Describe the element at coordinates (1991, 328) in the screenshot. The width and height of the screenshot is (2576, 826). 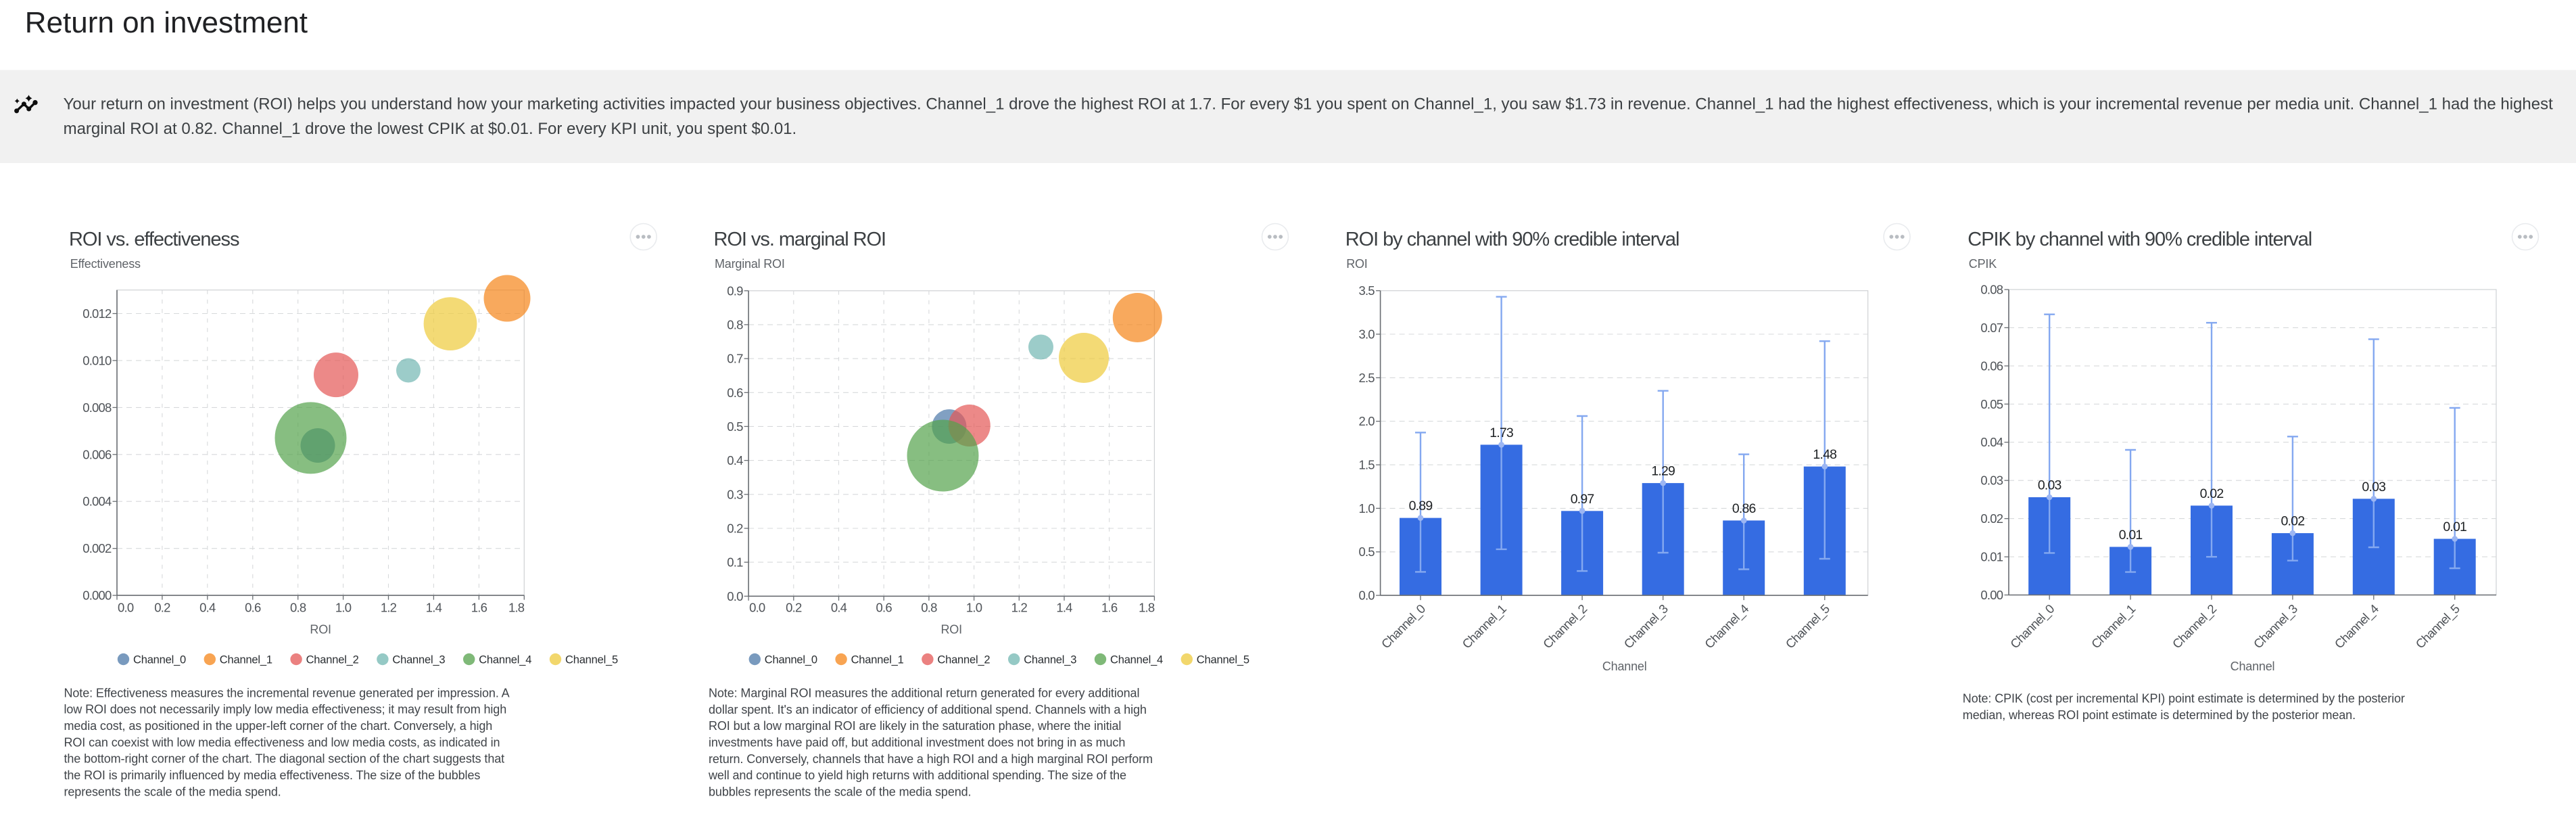
I see `svg-text: 0.07` at that location.